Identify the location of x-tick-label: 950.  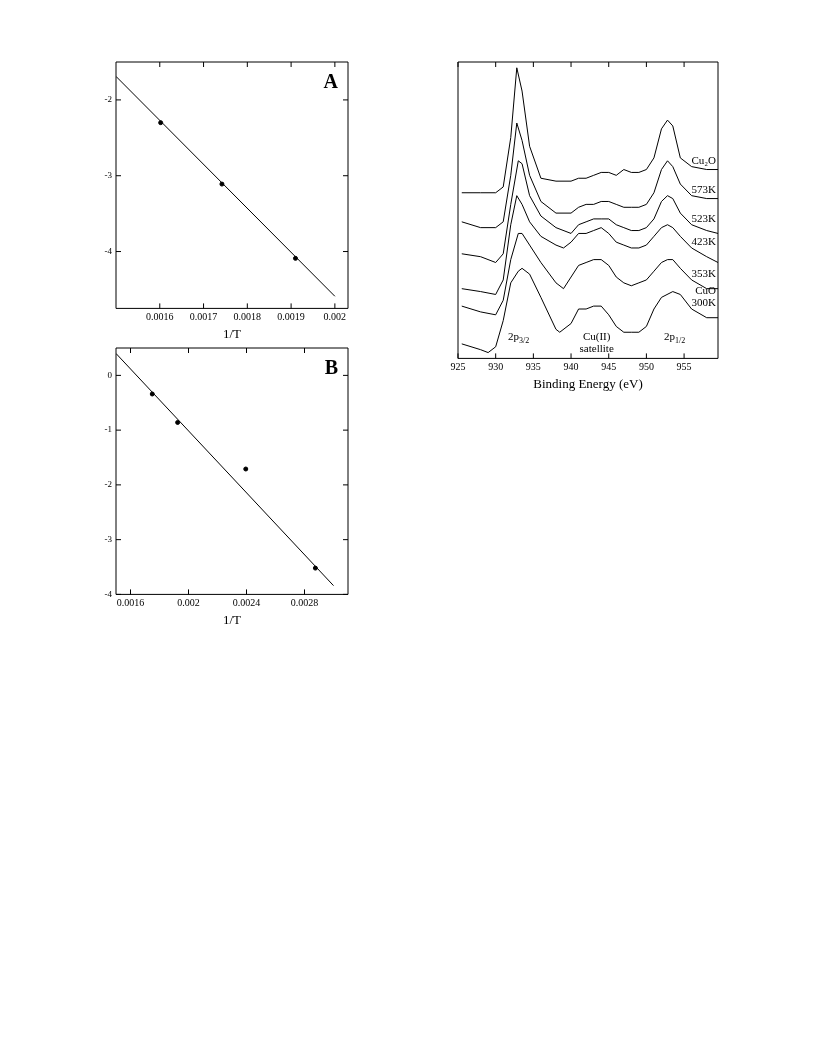
(646, 367).